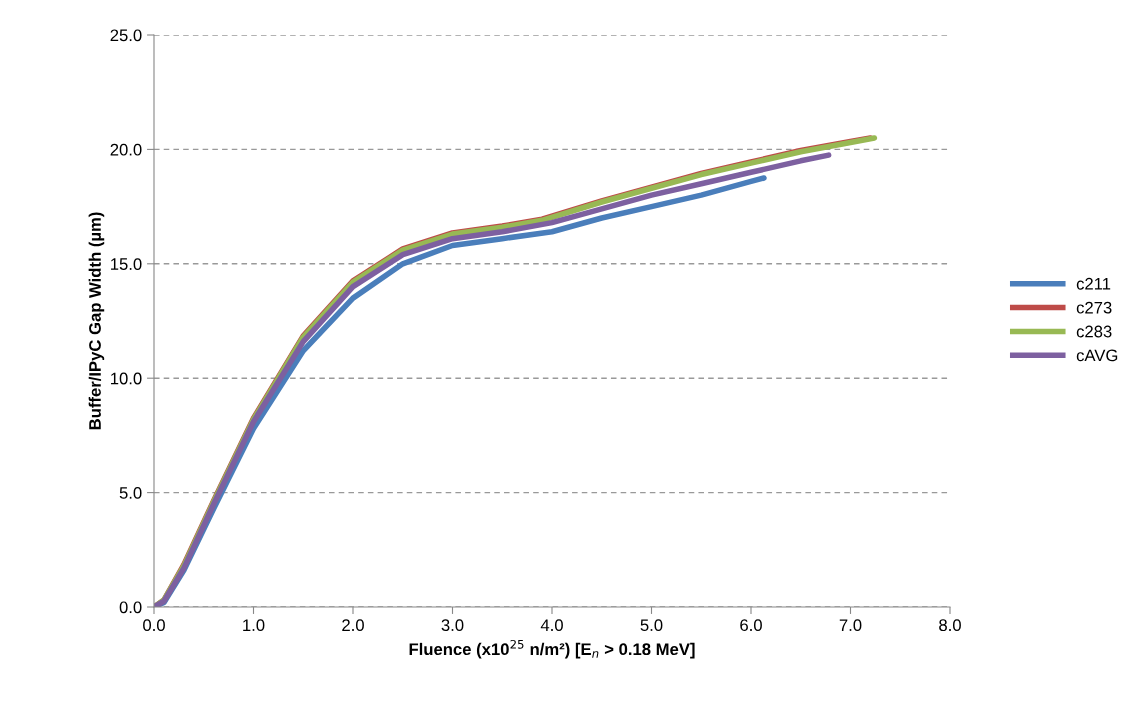 Image resolution: width=1148 pixels, height=728 pixels. Describe the element at coordinates (254, 625) in the screenshot. I see `x-tick-label: 1.0` at that location.